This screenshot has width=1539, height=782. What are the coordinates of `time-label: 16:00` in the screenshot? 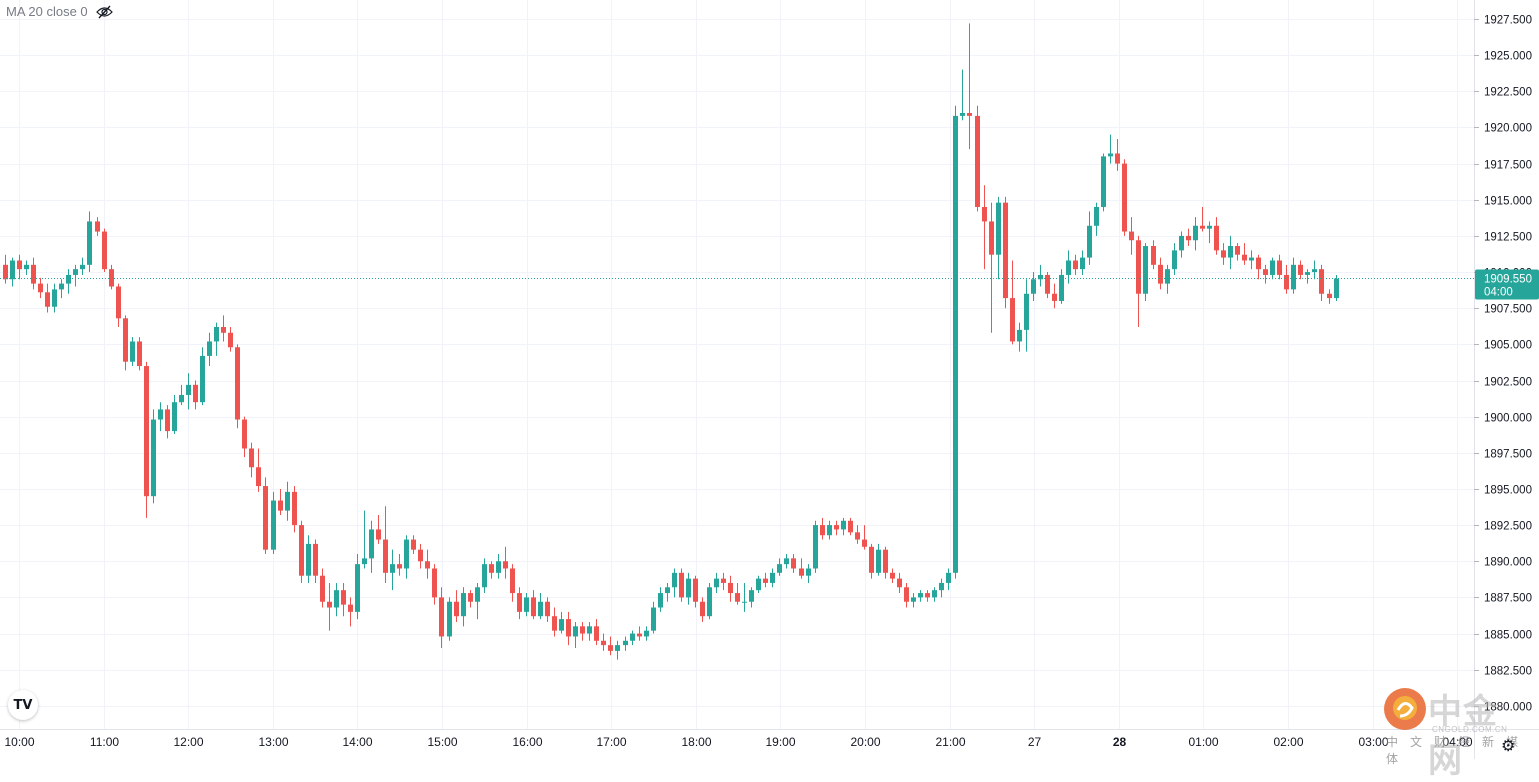 It's located at (527, 742).